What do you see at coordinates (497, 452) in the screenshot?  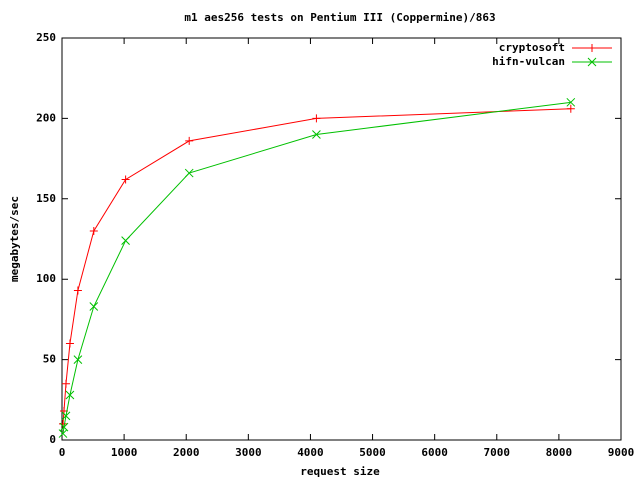 I see `x-tick-label: 7000` at bounding box center [497, 452].